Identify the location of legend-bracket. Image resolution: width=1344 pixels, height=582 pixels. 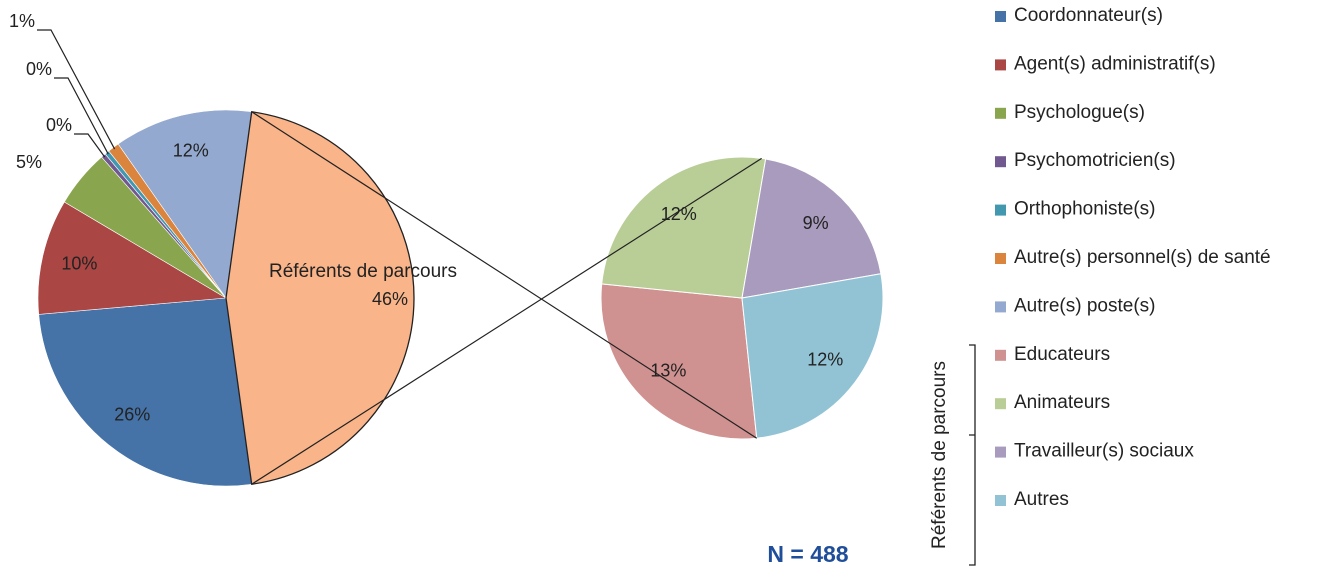
(972, 455).